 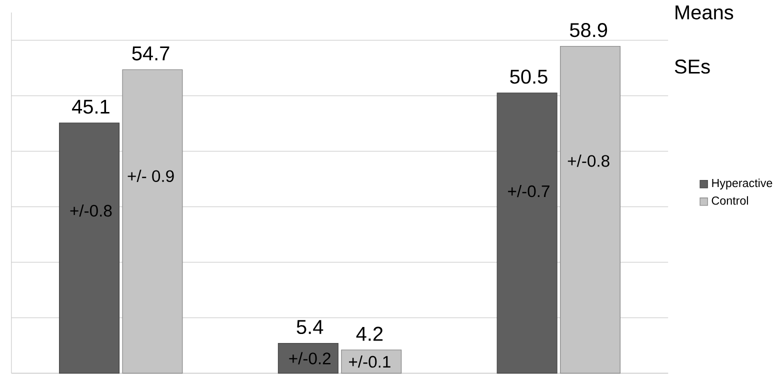 What do you see at coordinates (369, 362) in the screenshot?
I see `annotation: +/-0.1` at bounding box center [369, 362].